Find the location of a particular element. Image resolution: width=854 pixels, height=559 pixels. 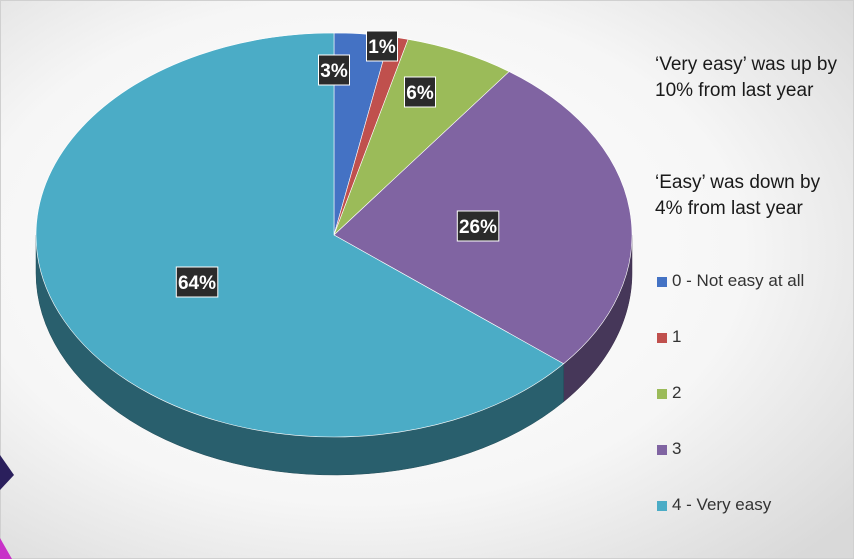

data-label-1: 1% is located at coordinates (382, 47).